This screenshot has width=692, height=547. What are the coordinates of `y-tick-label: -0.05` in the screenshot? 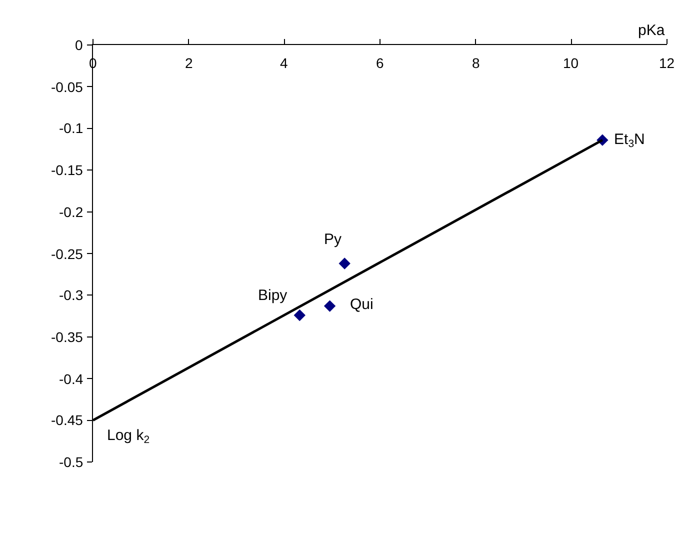 It's located at (67, 87).